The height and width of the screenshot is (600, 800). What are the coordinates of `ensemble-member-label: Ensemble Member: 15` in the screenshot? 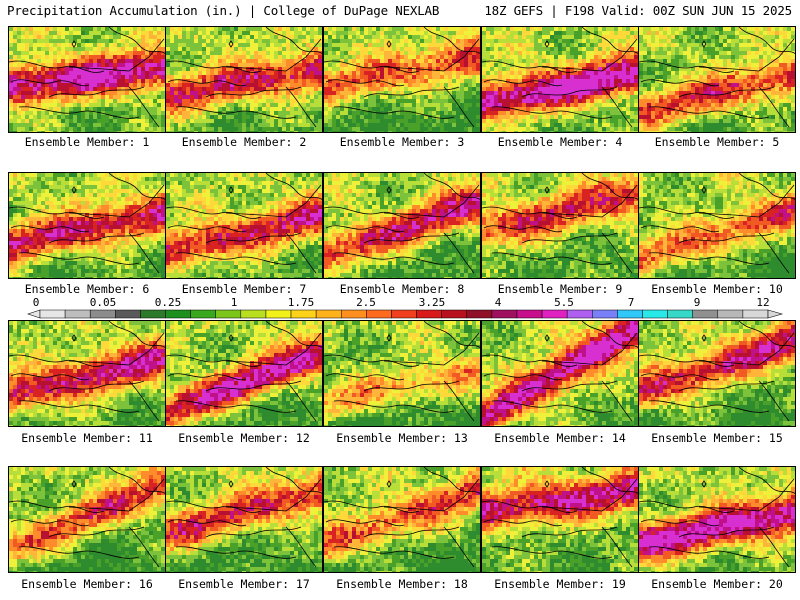 It's located at (717, 438).